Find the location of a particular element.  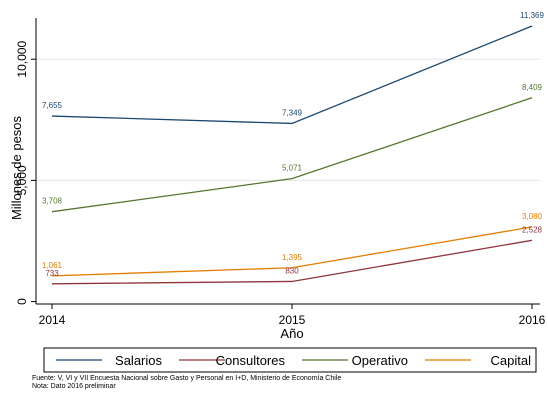

x-tick-label-1: 2015 is located at coordinates (292, 320).